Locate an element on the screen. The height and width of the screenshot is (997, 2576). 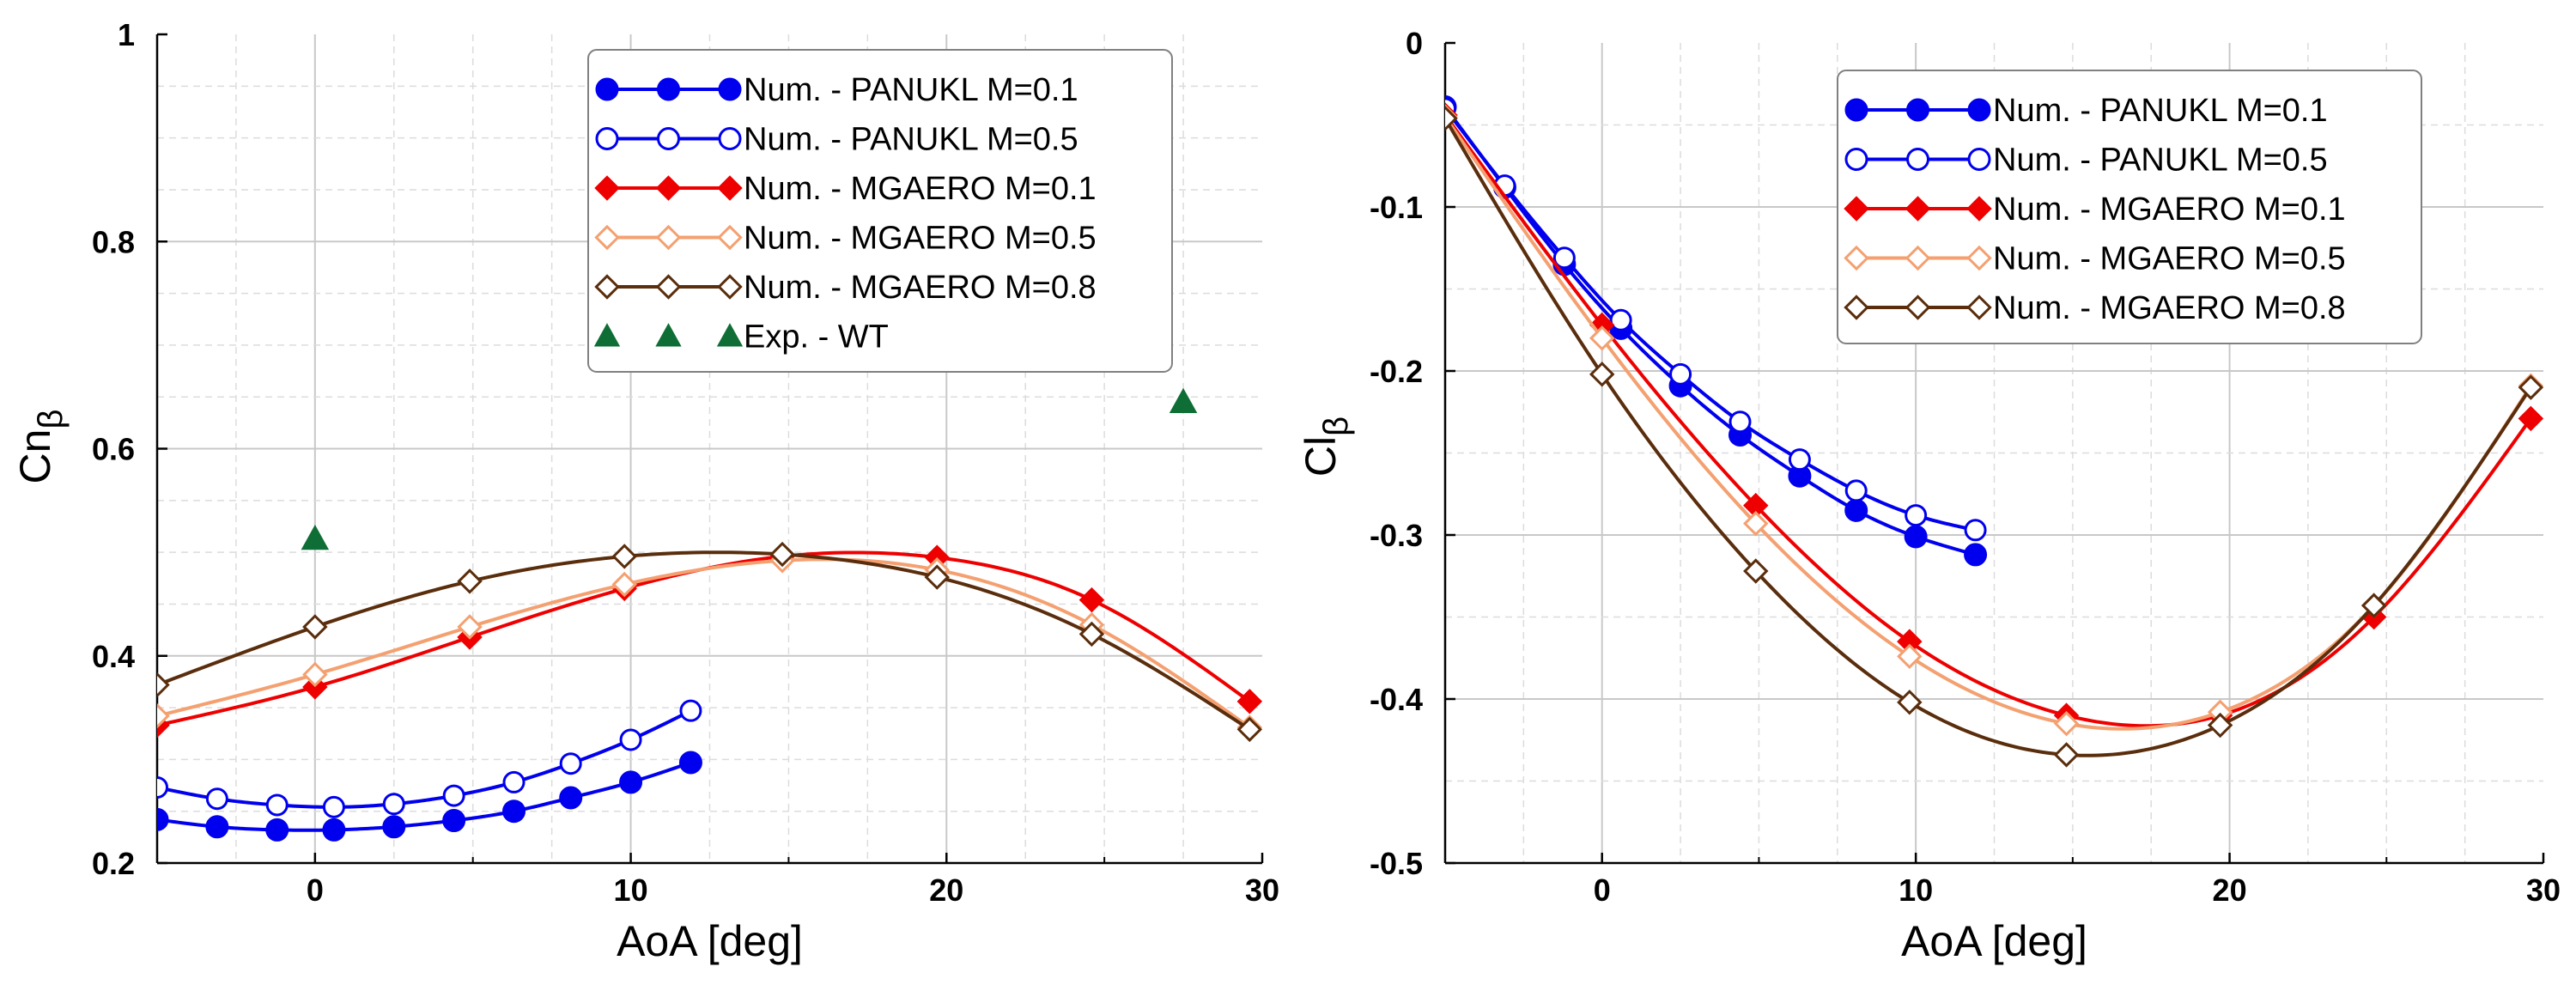
x-tick-label: 20 is located at coordinates (2230, 890).